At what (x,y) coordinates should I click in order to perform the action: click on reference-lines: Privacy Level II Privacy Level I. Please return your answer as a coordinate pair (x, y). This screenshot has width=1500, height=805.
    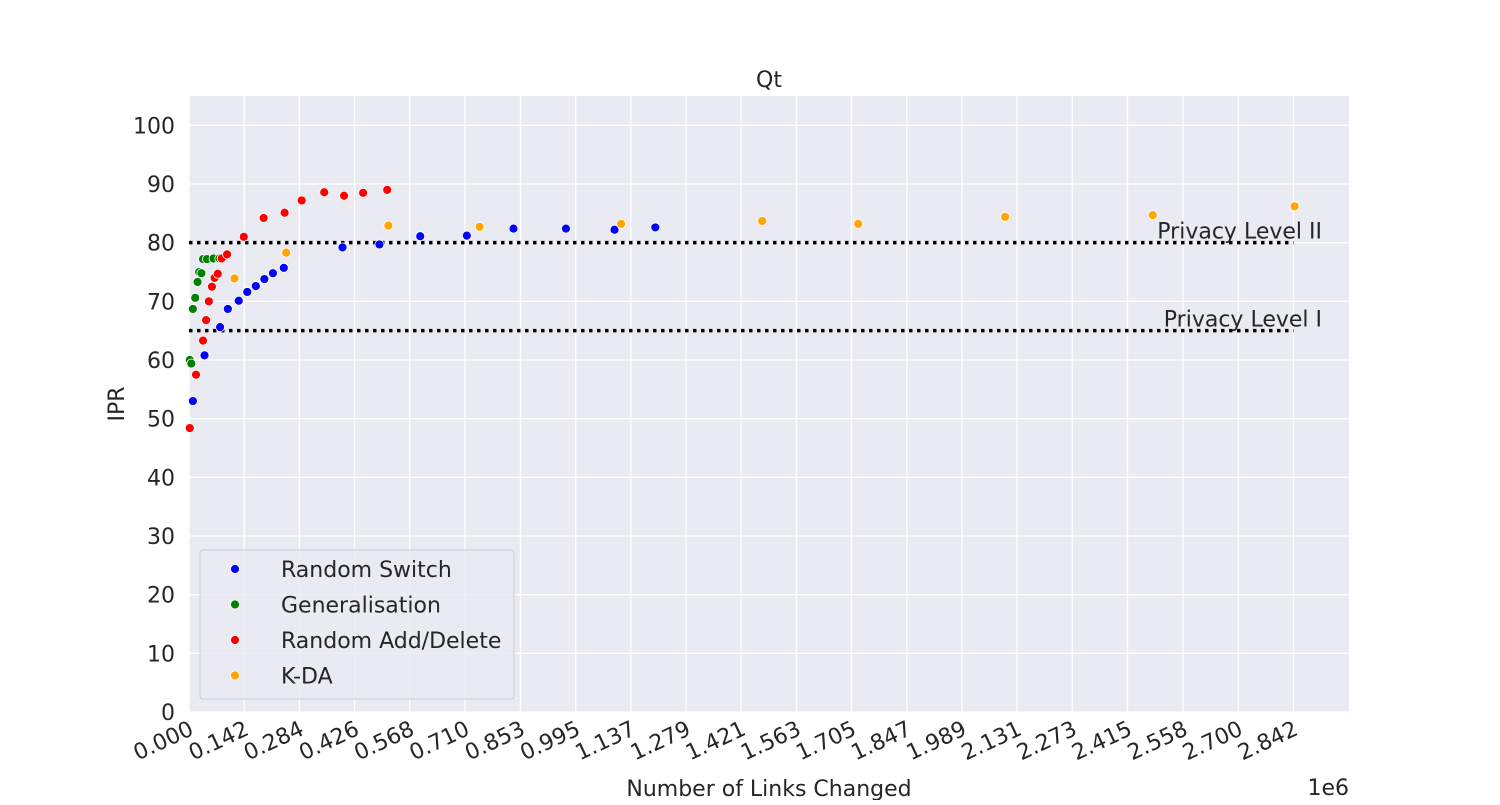
    Looking at the image, I should click on (755, 276).